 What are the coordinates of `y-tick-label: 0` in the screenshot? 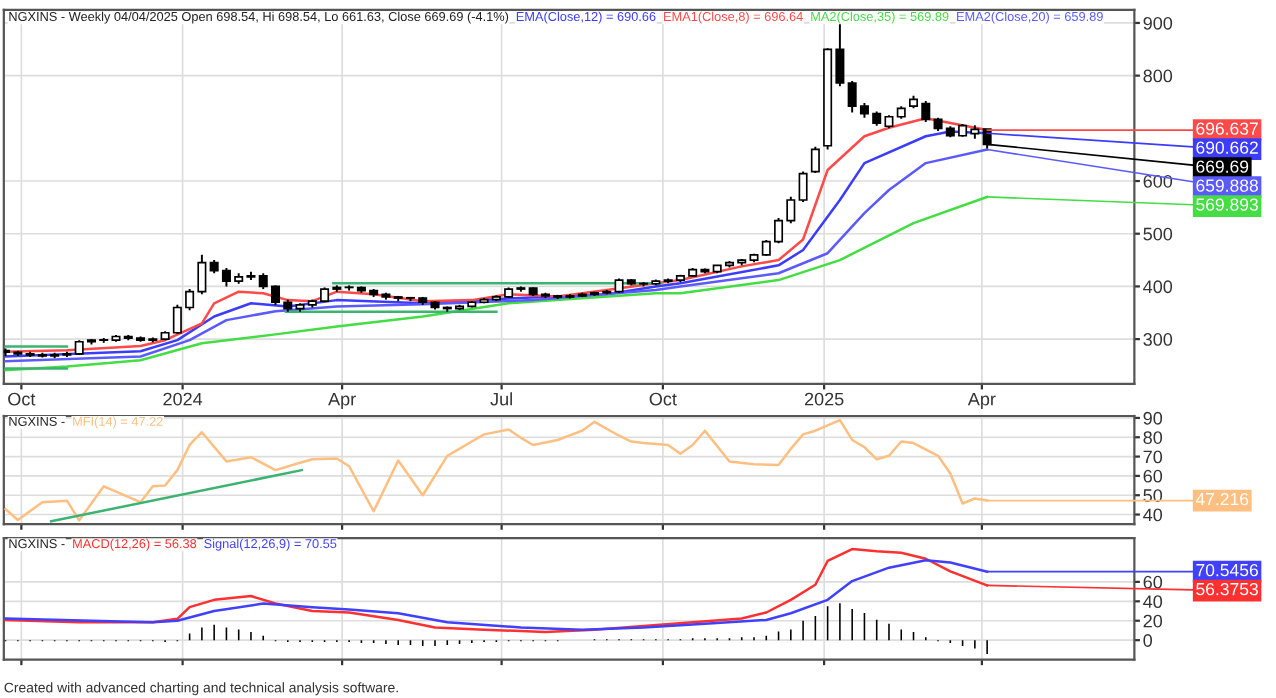 It's located at (1148, 640).